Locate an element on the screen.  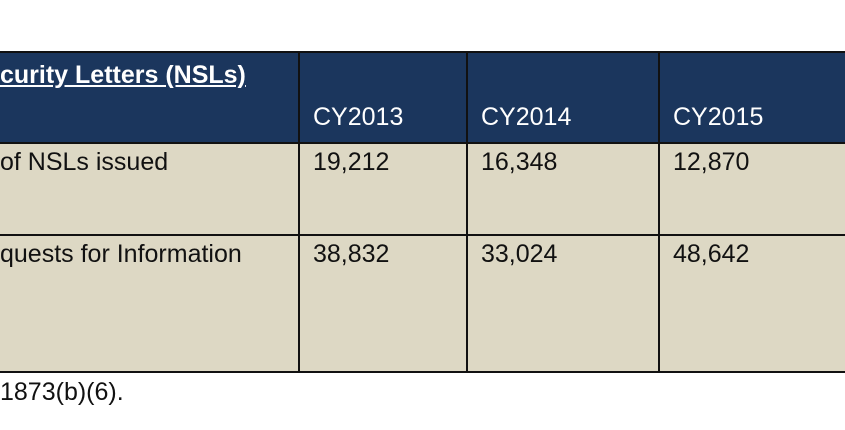
row-label: of NSLs issued is located at coordinates (84, 162).